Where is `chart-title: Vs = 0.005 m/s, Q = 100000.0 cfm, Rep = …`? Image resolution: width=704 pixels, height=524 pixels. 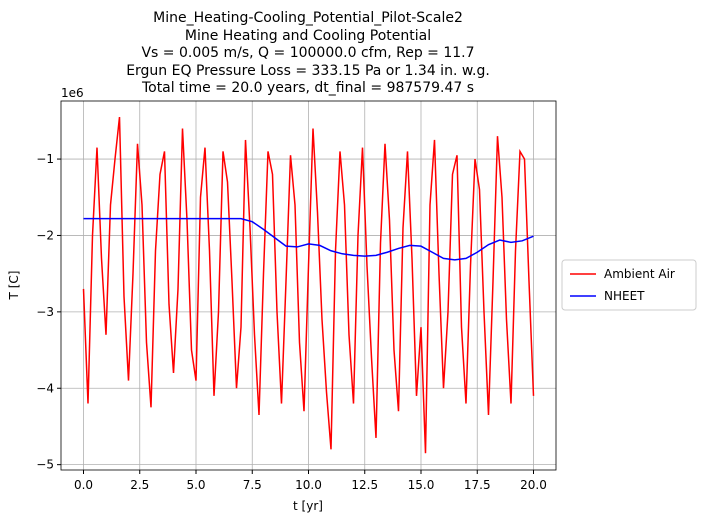
chart-title: Vs = 0.005 m/s, Q = 100000.0 cfm, Rep = … is located at coordinates (307, 53).